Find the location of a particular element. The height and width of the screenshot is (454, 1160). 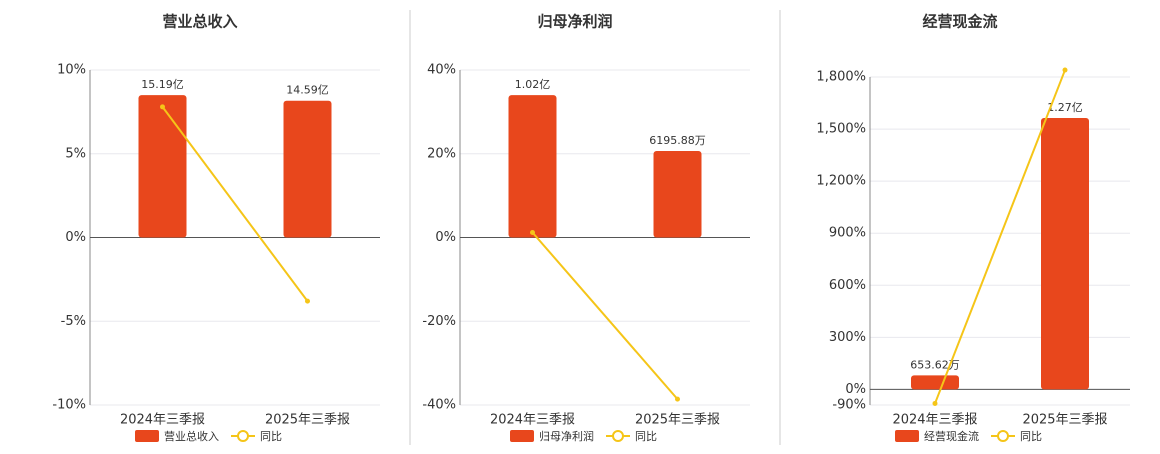

data-label: 1.27亿 is located at coordinates (1065, 107).